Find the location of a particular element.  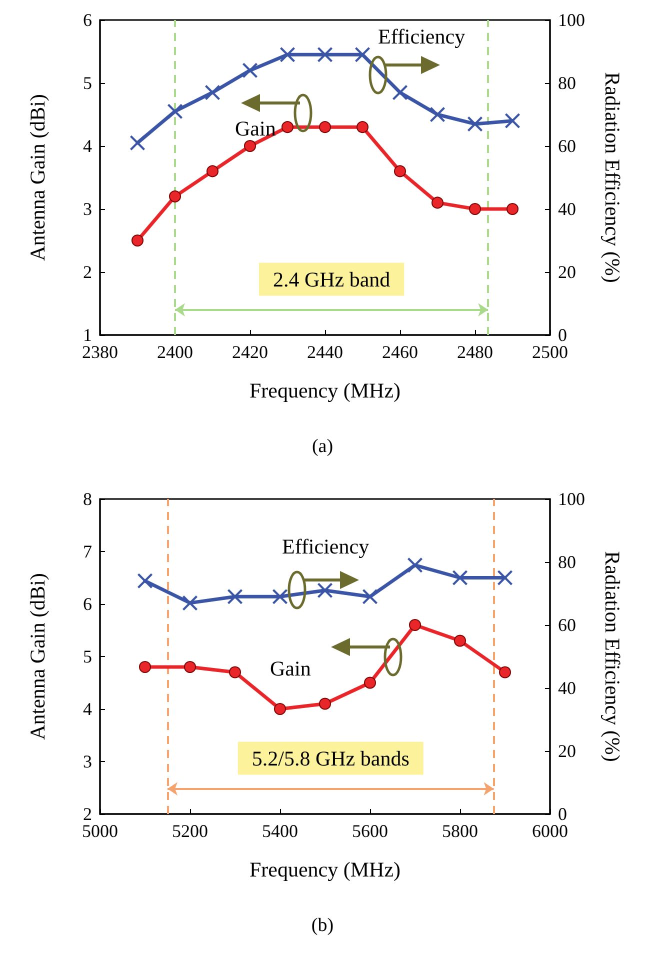

x-tick-label: 2380 is located at coordinates (100, 352).